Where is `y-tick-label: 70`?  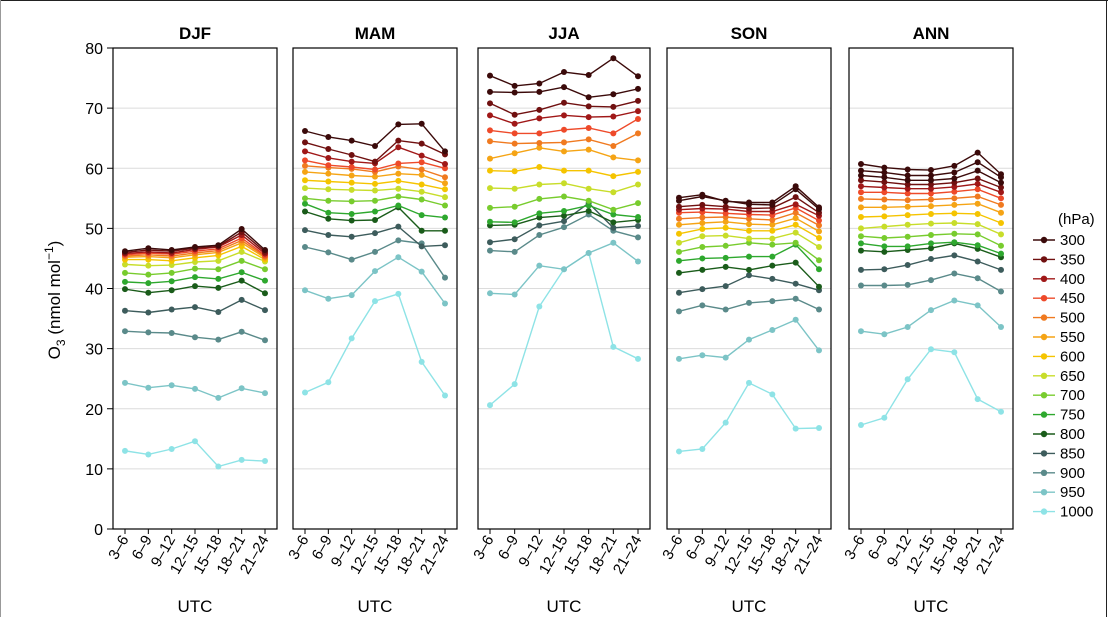
y-tick-label: 70 is located at coordinates (94, 109).